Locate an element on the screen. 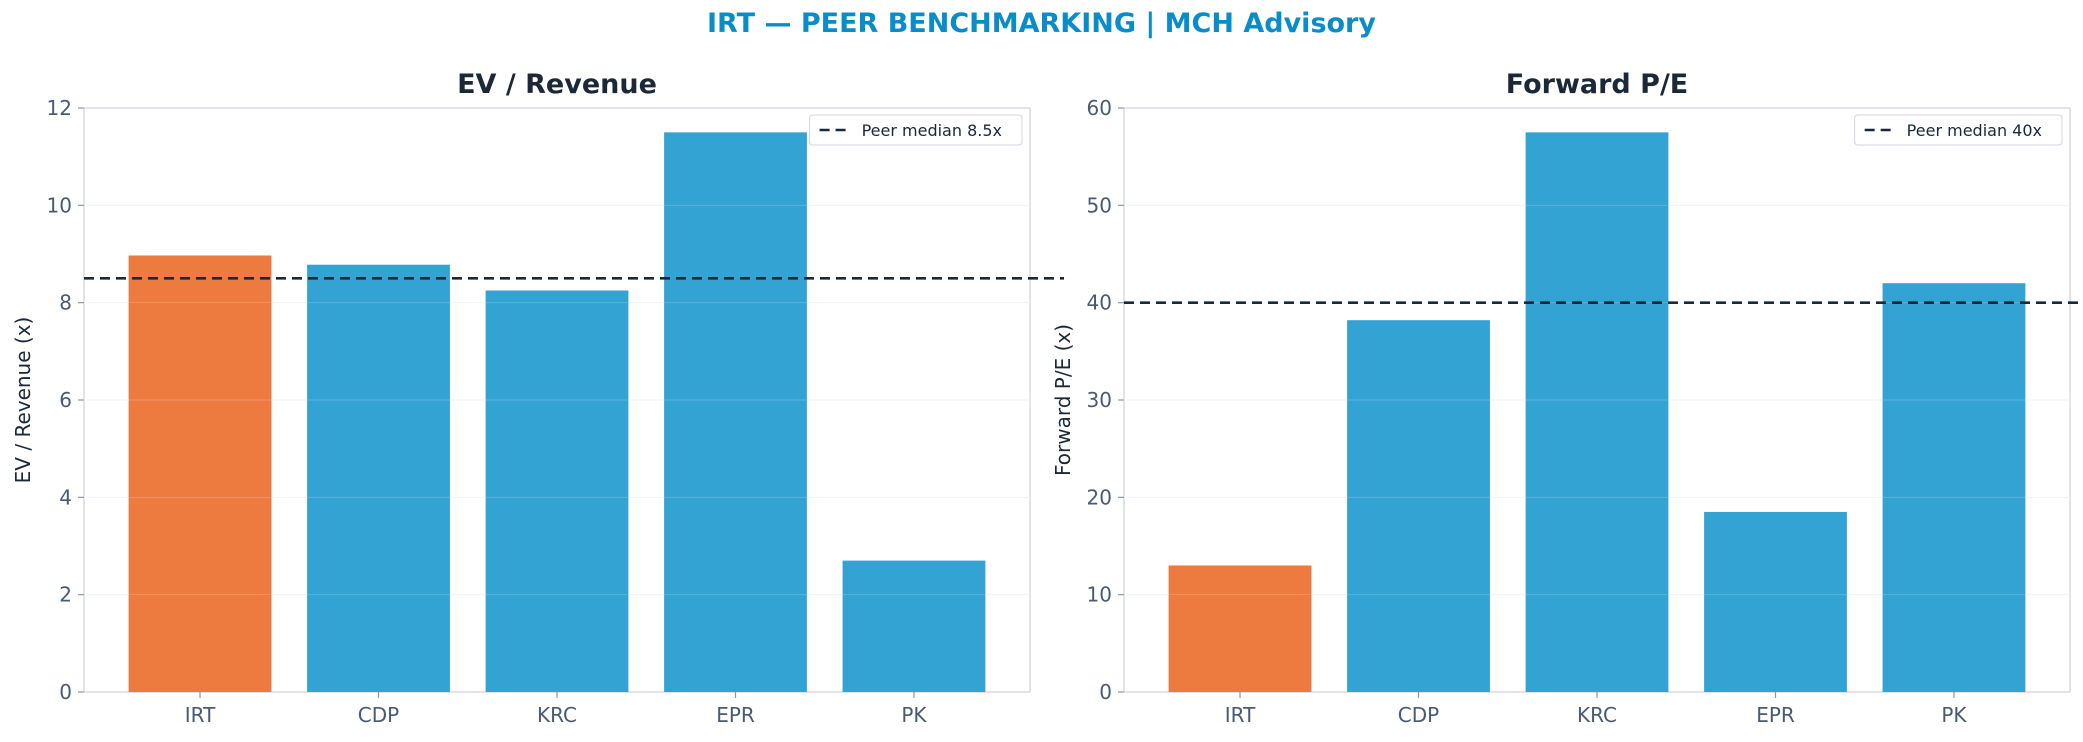 Image resolution: width=2083 pixels, height=742 pixels. y-tick-label: 4 is located at coordinates (65, 497).